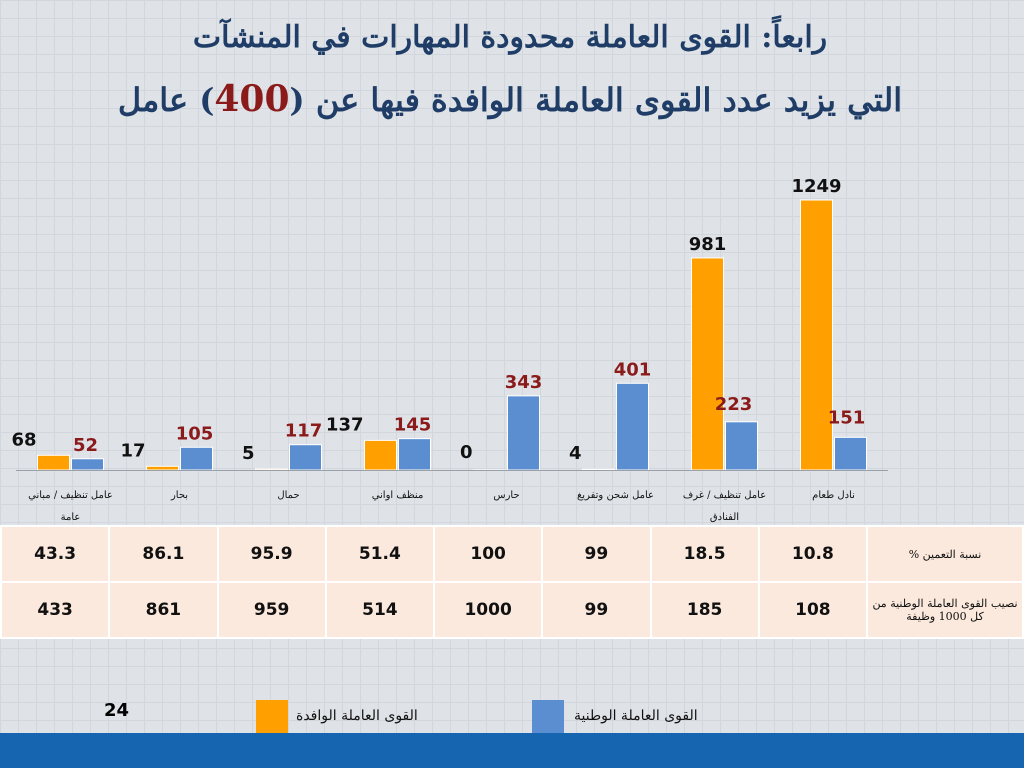 This screenshot has height=768, width=1024. I want to click on category-label: منظف اواني, so click(398, 495).